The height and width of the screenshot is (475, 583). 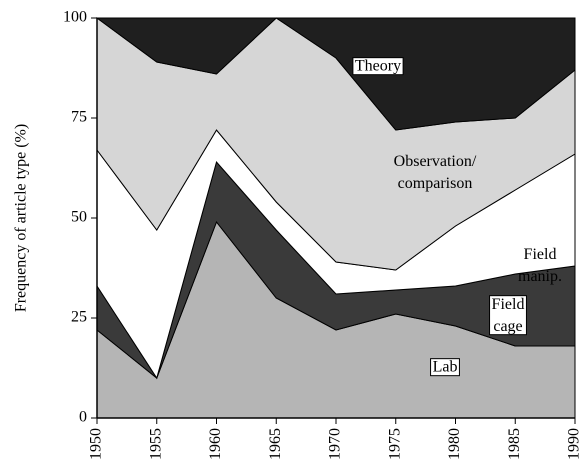 What do you see at coordinates (96, 444) in the screenshot?
I see `x-tick-label: 1950` at bounding box center [96, 444].